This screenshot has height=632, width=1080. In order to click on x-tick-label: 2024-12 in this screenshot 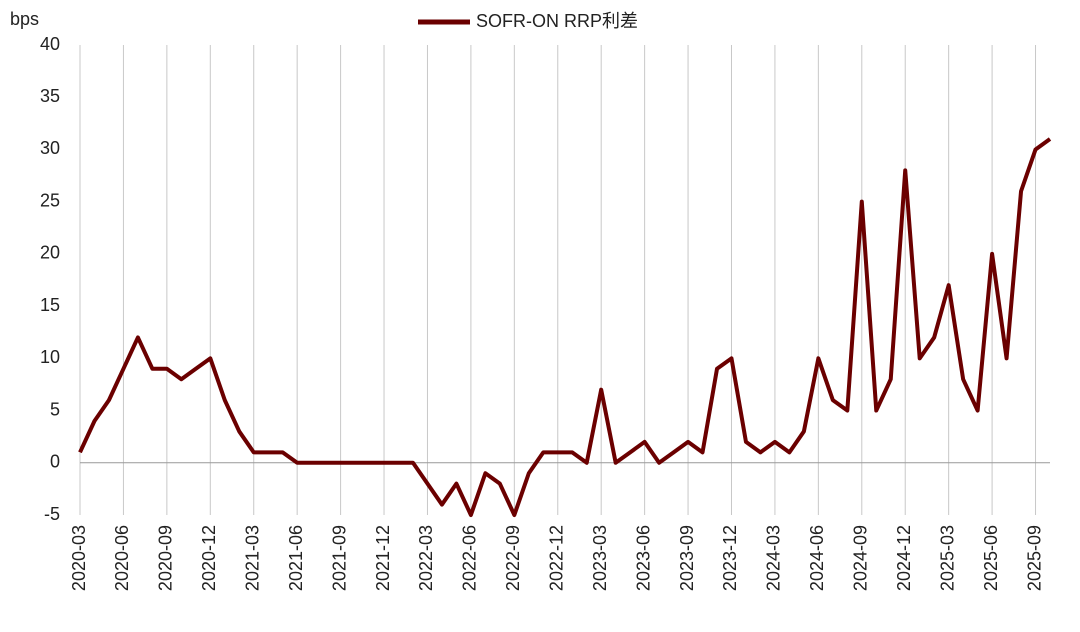, I will do `click(904, 558)`.